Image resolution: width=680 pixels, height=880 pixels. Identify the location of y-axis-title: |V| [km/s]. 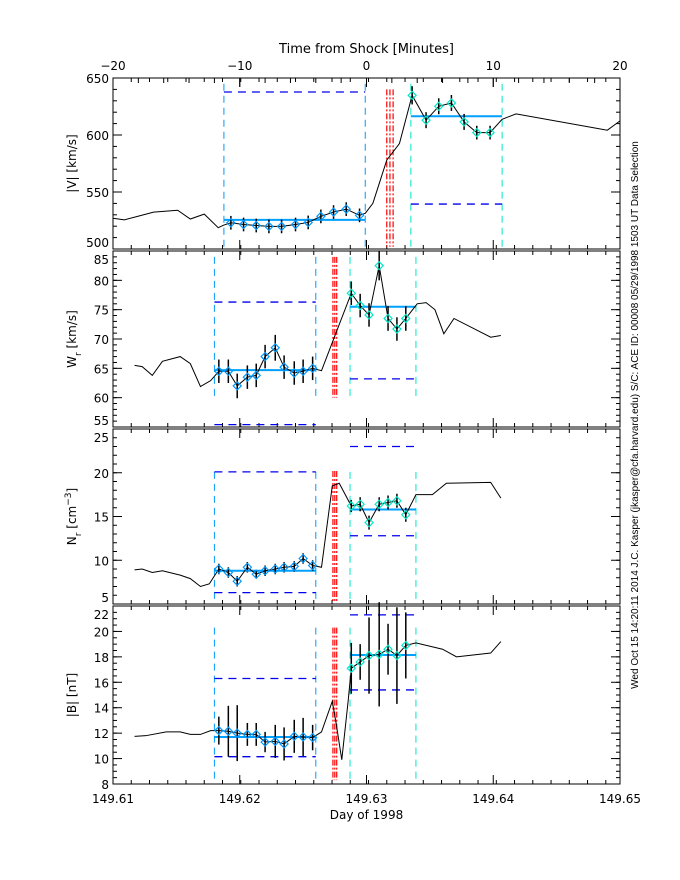
(72, 163).